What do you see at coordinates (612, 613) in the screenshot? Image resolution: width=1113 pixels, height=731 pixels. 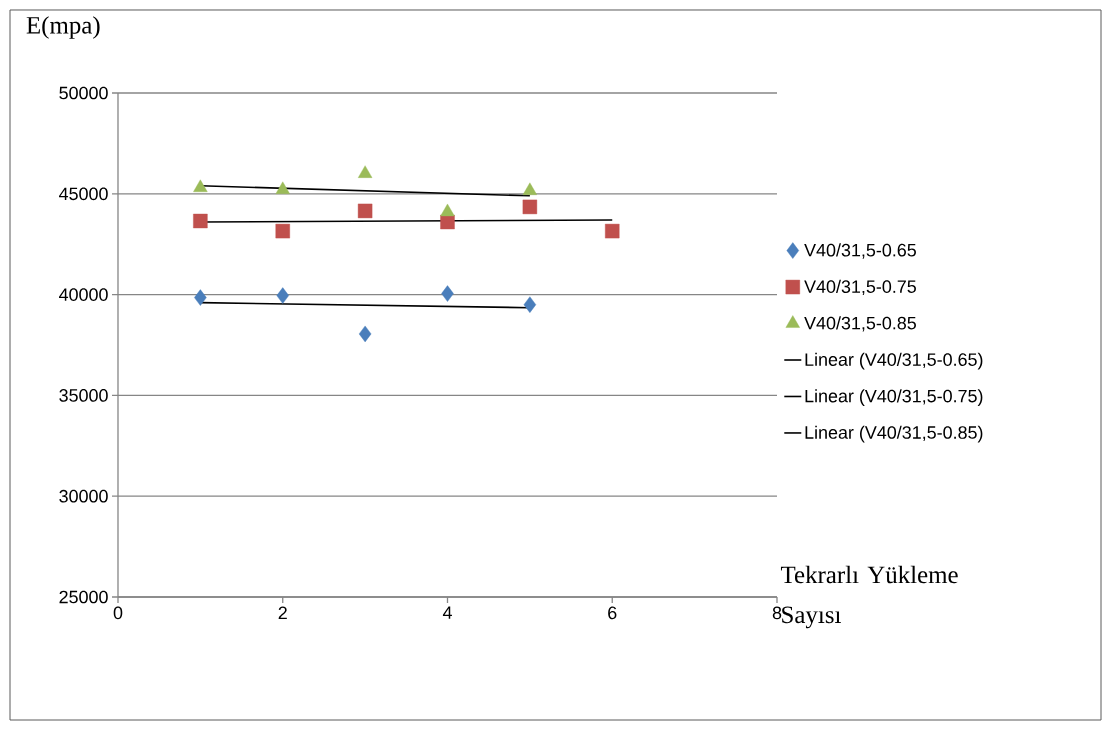 I see `x-tick-label: 6` at bounding box center [612, 613].